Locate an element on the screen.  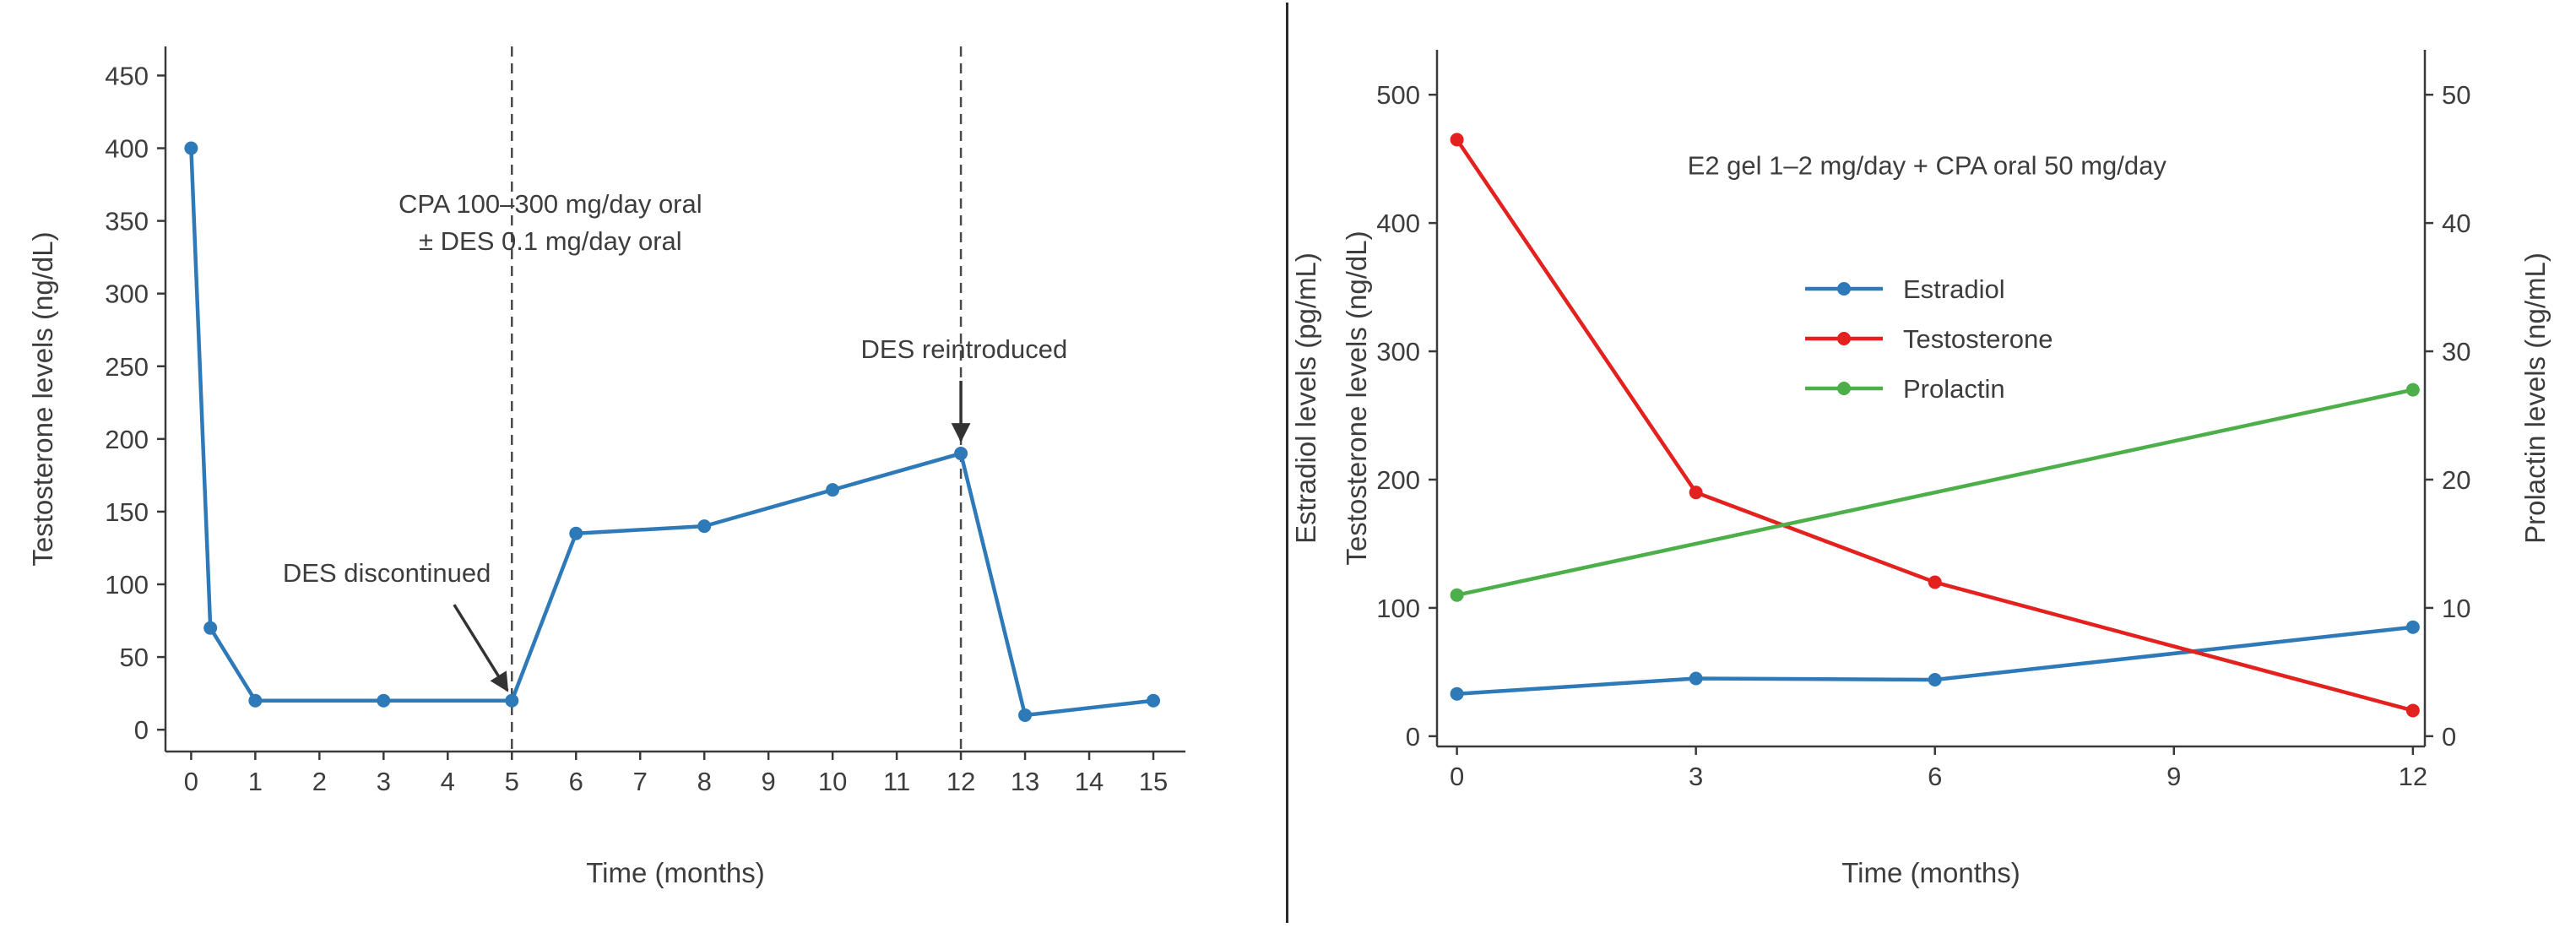
y2-axis-label: Prolactin levels (ng/mL) is located at coordinates (2535, 398).